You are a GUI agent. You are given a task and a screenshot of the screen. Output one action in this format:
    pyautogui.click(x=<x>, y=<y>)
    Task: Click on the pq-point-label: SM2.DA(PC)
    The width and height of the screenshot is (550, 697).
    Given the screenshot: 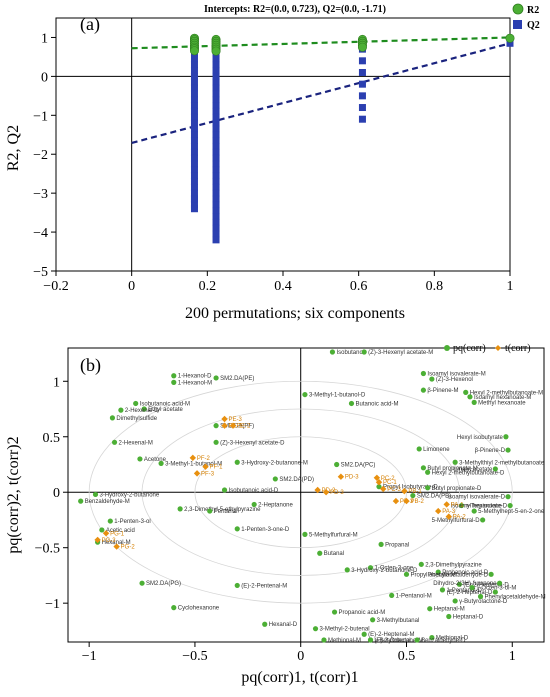 What is the action you would take?
    pyautogui.click(x=358, y=465)
    